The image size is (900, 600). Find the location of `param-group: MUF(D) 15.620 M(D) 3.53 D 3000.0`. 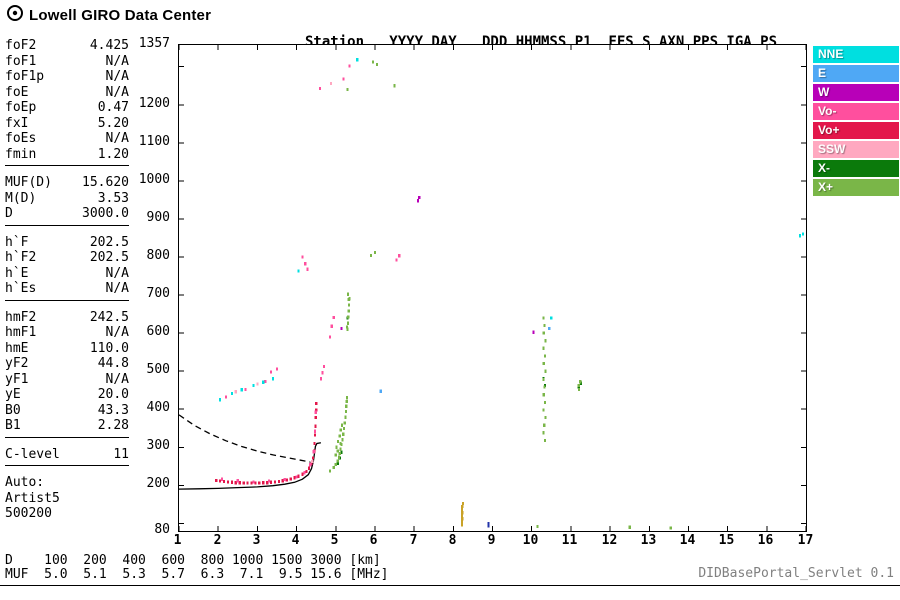

param-group: MUF(D) 15.620 M(D) 3.53 D 3000.0 is located at coordinates (67, 200).